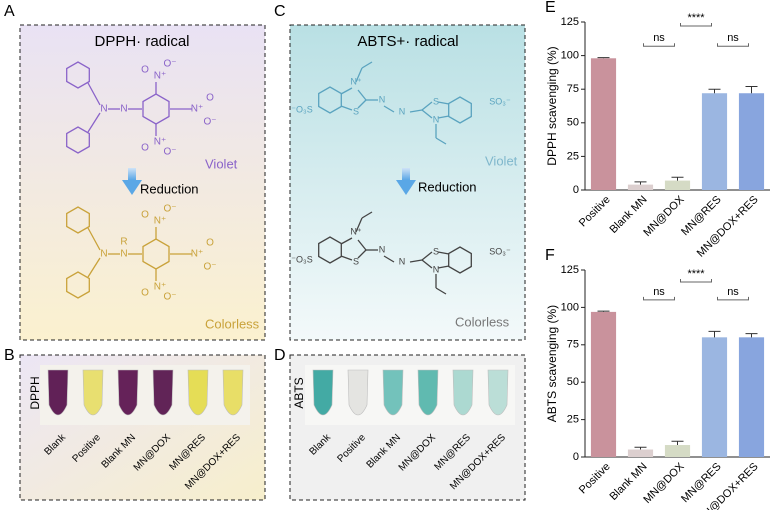 This screenshot has height=515, width=783. What do you see at coordinates (595, 479) in the screenshot?
I see `x-tick-label: Positive` at bounding box center [595, 479].